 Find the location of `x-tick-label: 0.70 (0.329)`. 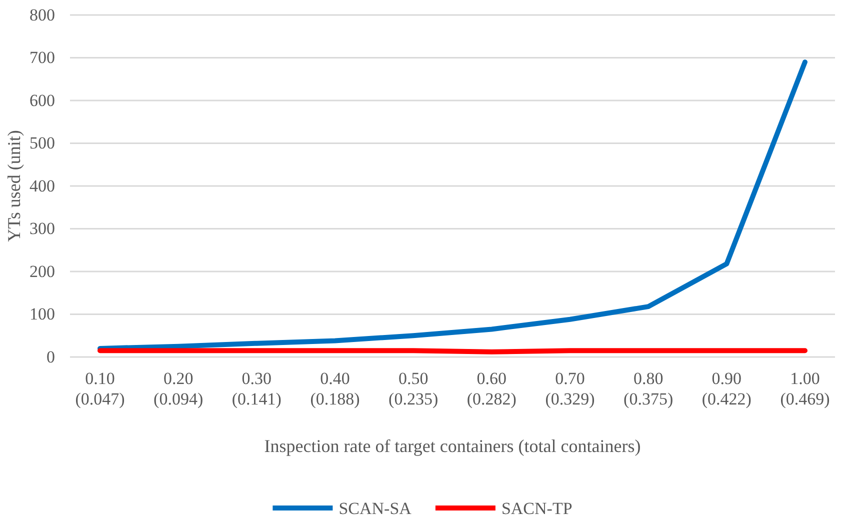

x-tick-label: 0.70 (0.329) is located at coordinates (570, 388).